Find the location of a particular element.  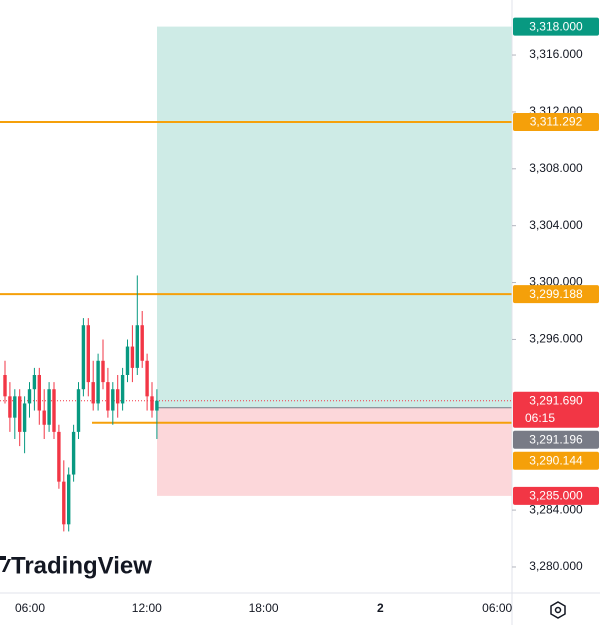

y-tick-label: 3,296.000 is located at coordinates (556, 339).